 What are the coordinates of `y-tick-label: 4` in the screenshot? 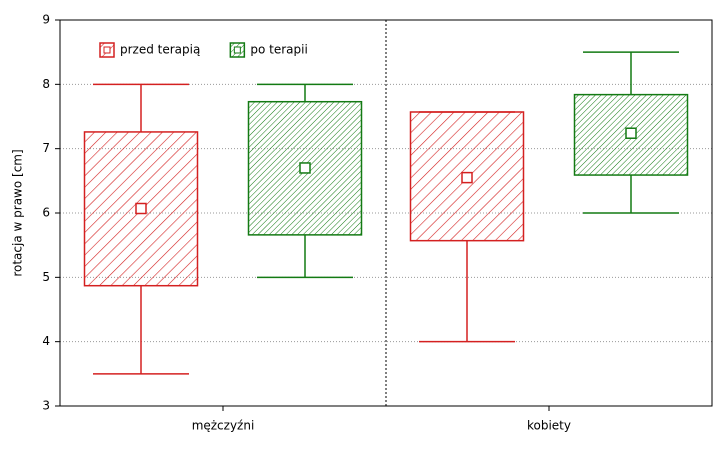 It's located at (46, 341).